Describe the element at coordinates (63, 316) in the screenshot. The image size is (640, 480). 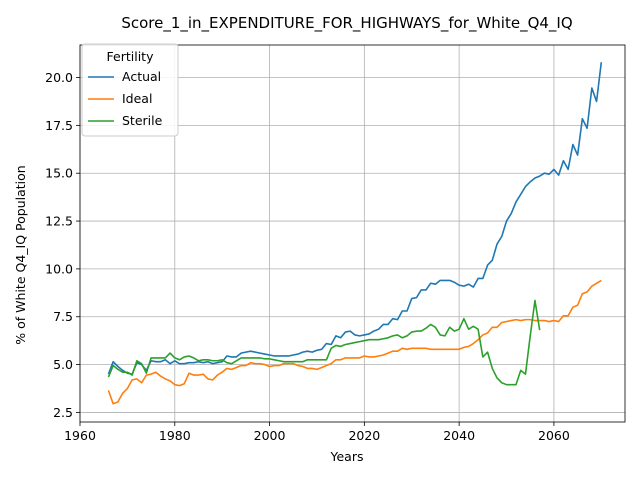
I see `y-tick-label: 7.5` at that location.